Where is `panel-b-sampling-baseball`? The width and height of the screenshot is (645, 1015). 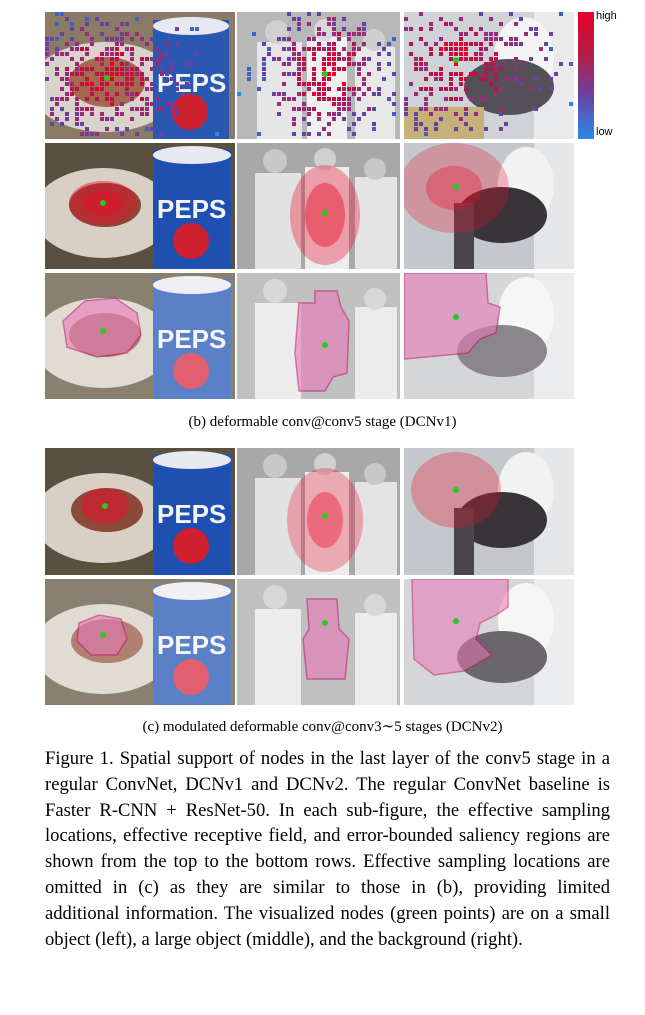 panel-b-sampling-baseball is located at coordinates (318, 75).